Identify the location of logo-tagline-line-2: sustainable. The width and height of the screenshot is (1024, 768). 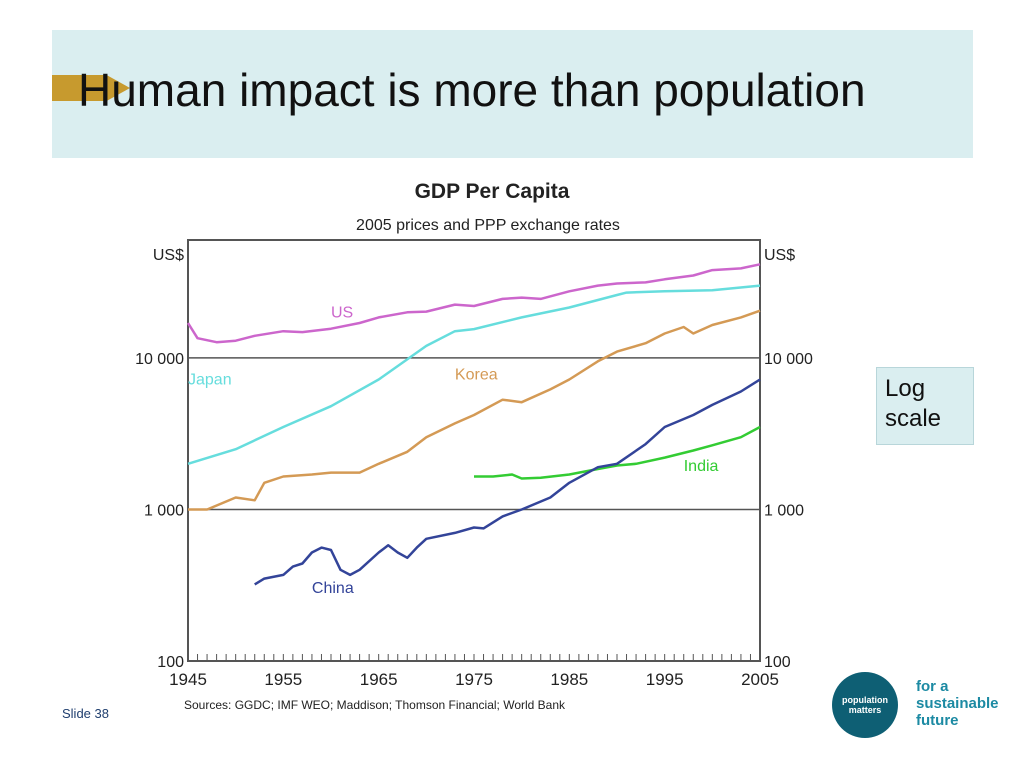
(957, 703).